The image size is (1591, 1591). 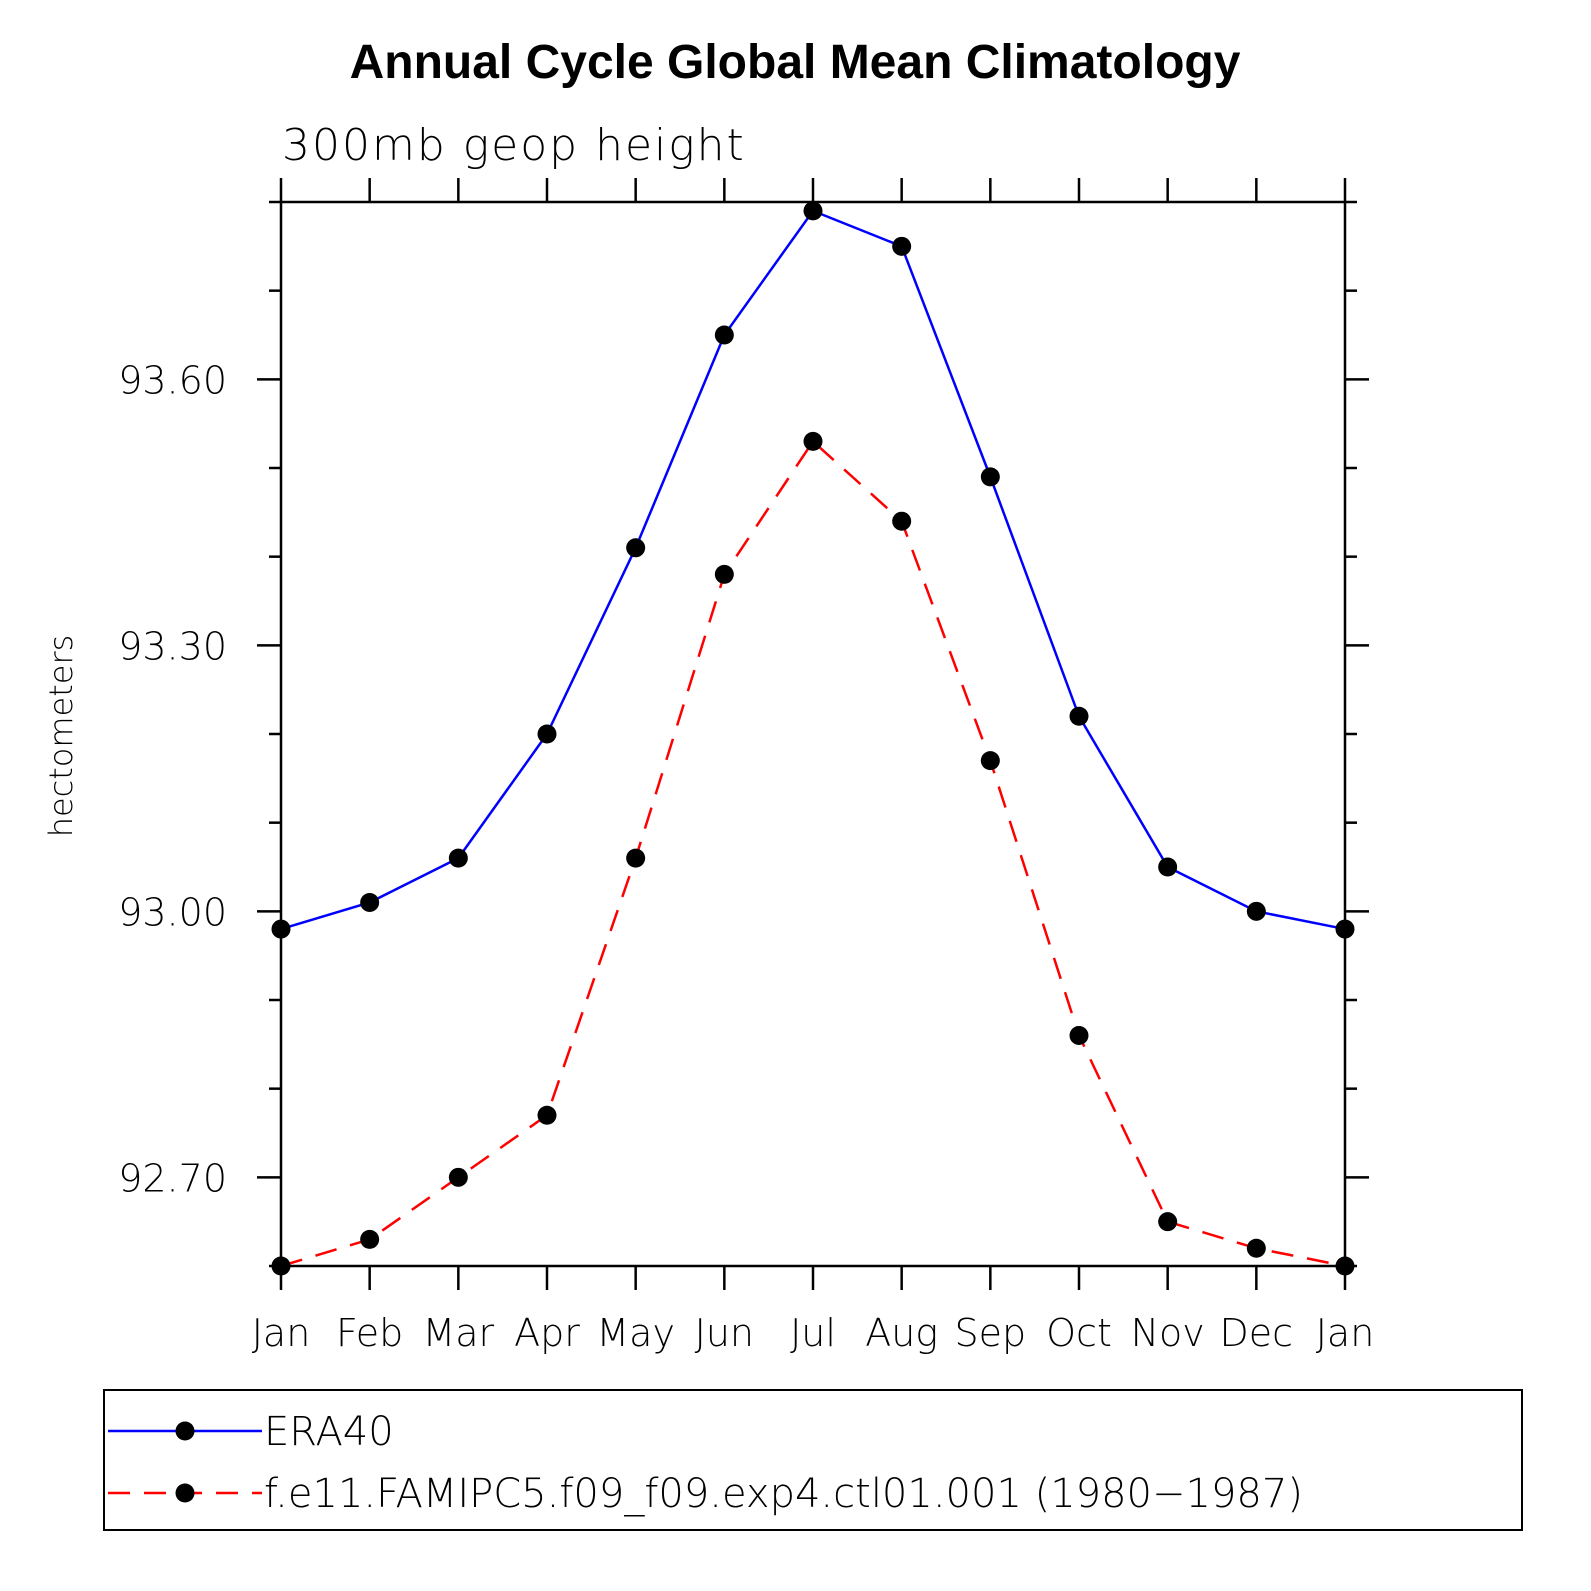 I want to click on chart-title: Annual Cycle Global Mean Climatology, so click(x=795, y=62).